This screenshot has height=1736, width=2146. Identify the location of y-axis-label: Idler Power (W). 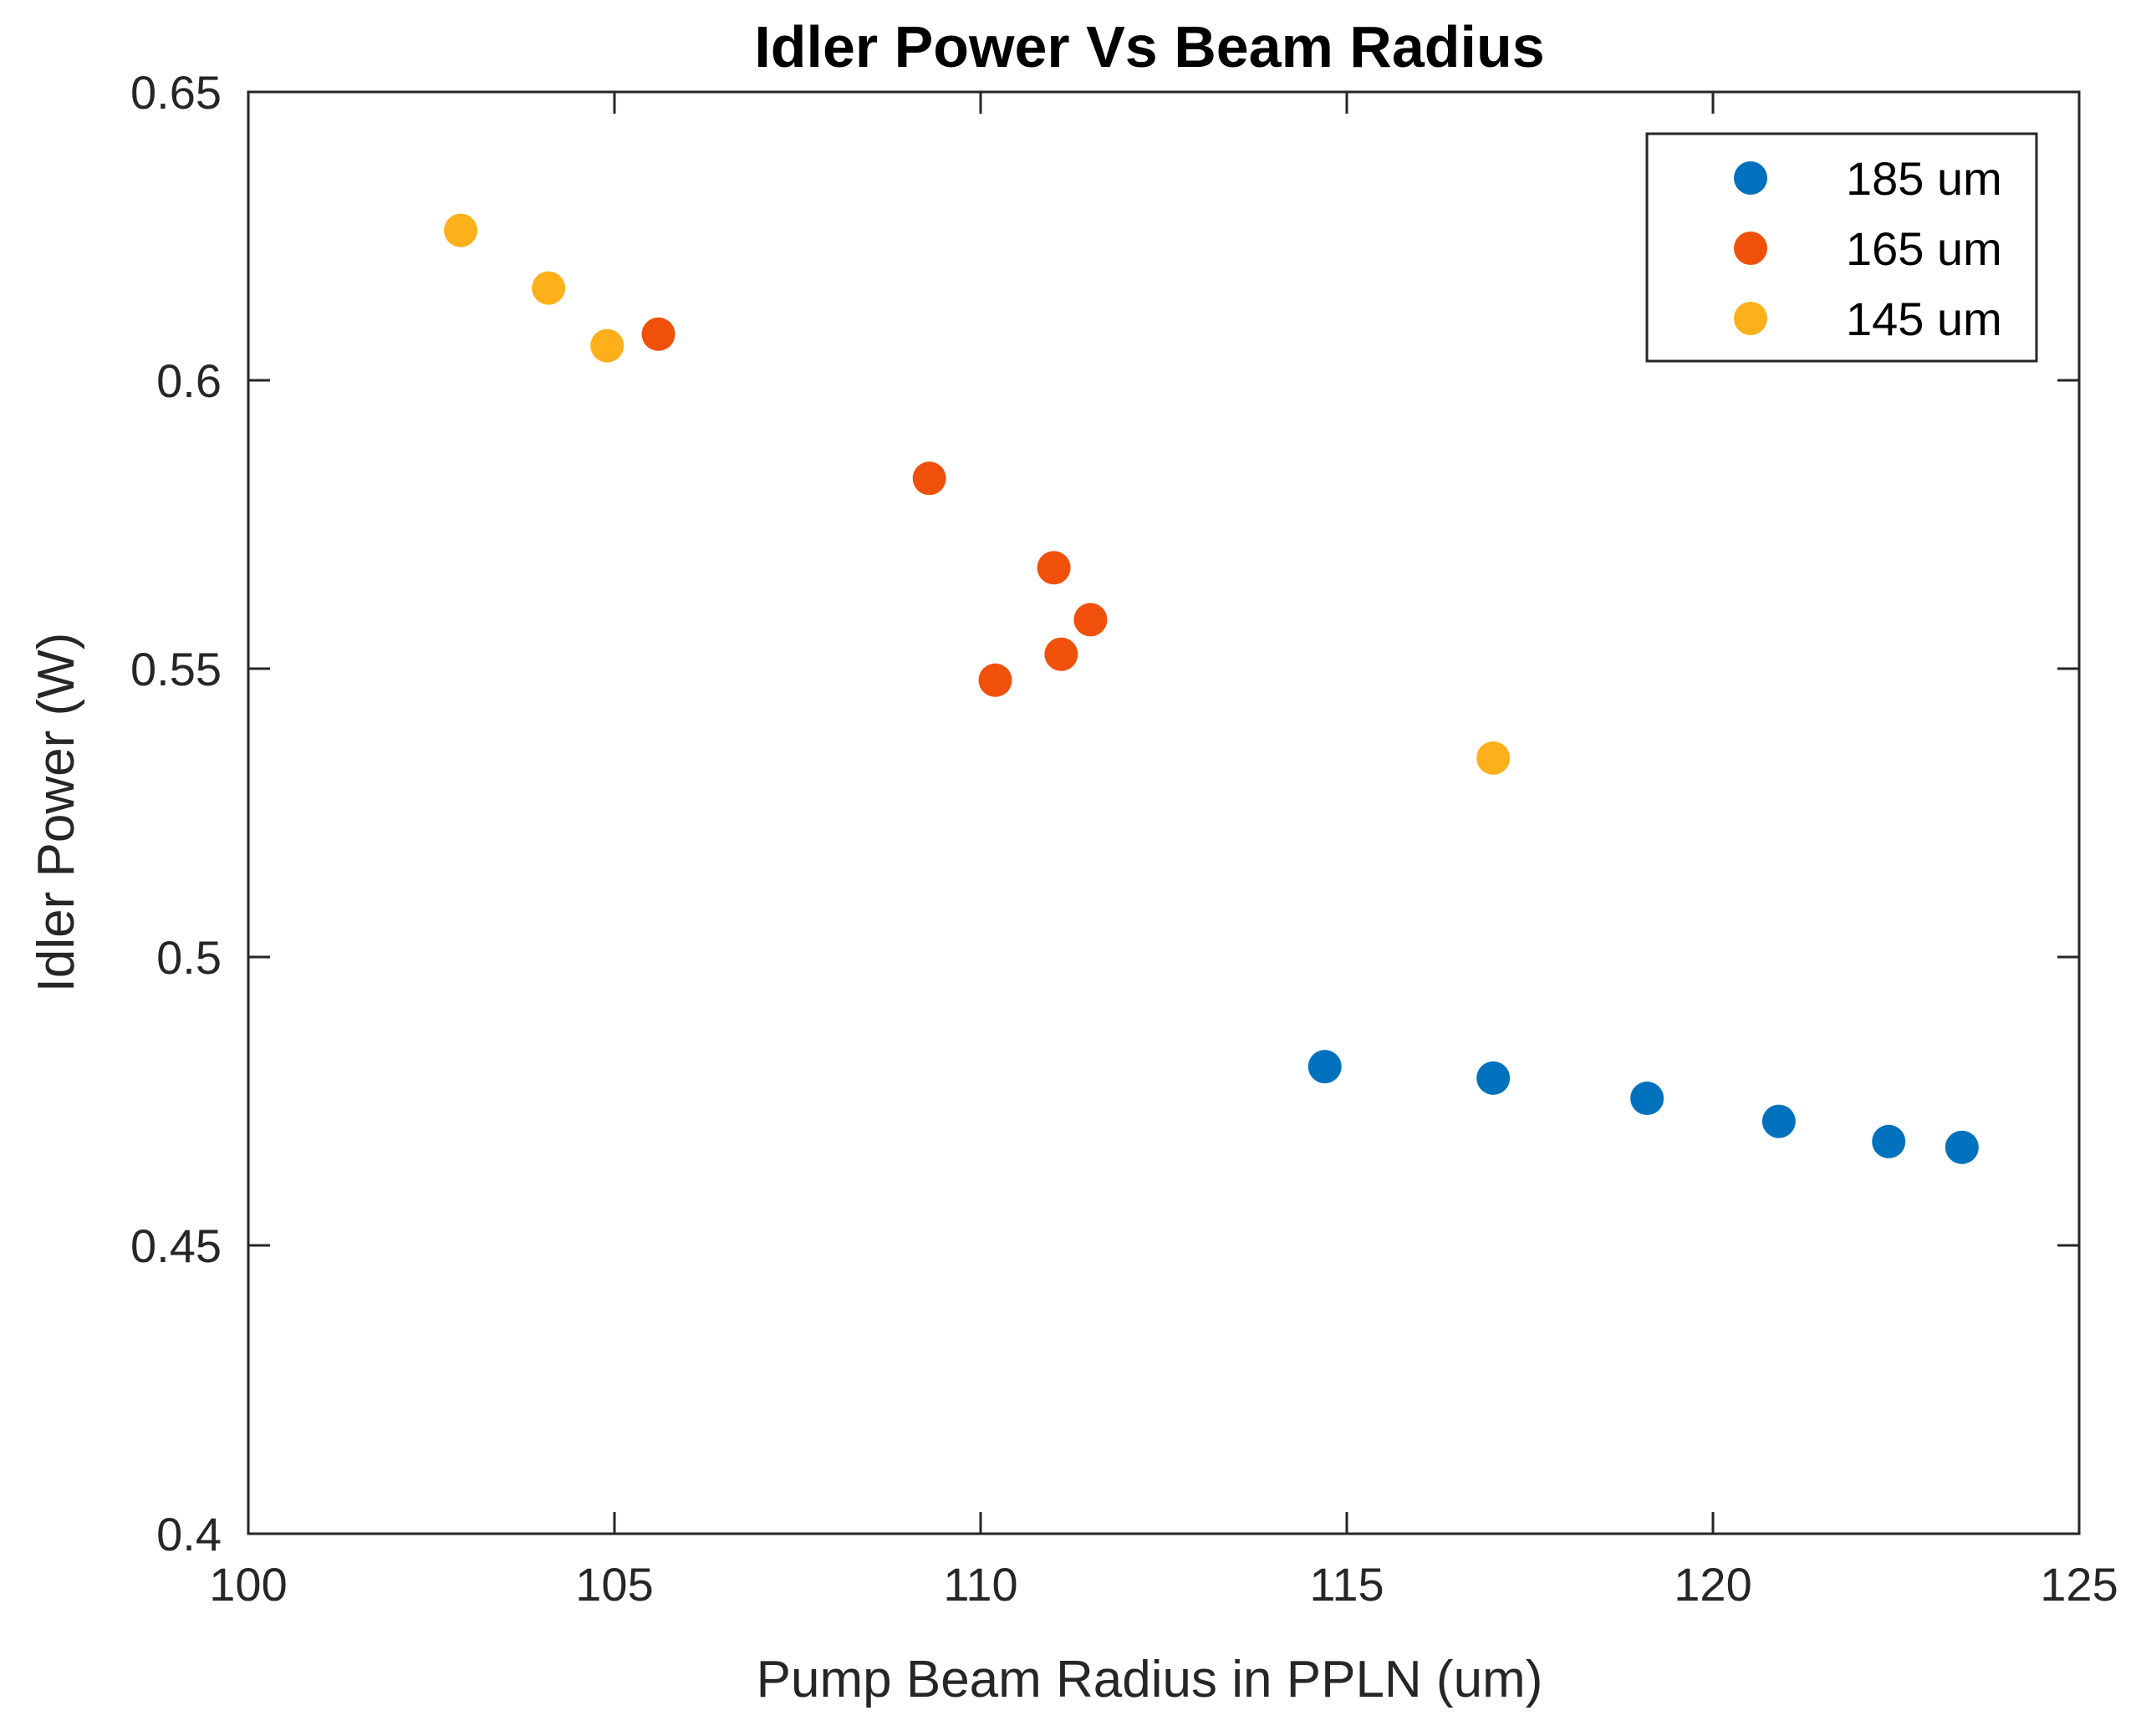
(56, 813).